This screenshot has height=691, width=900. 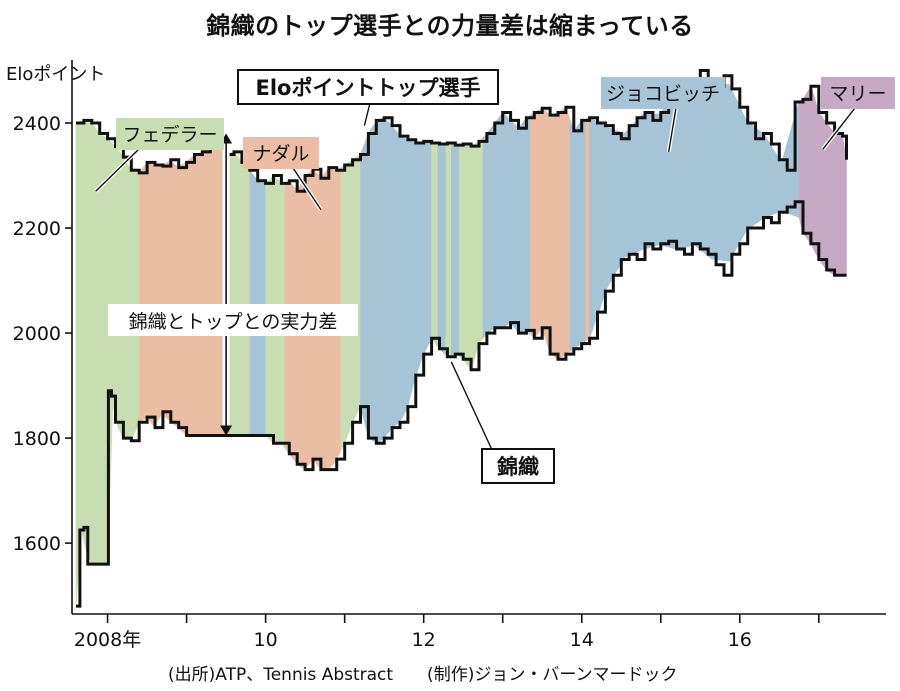 What do you see at coordinates (37, 124) in the screenshot?
I see `y-tick-label: 2400` at bounding box center [37, 124].